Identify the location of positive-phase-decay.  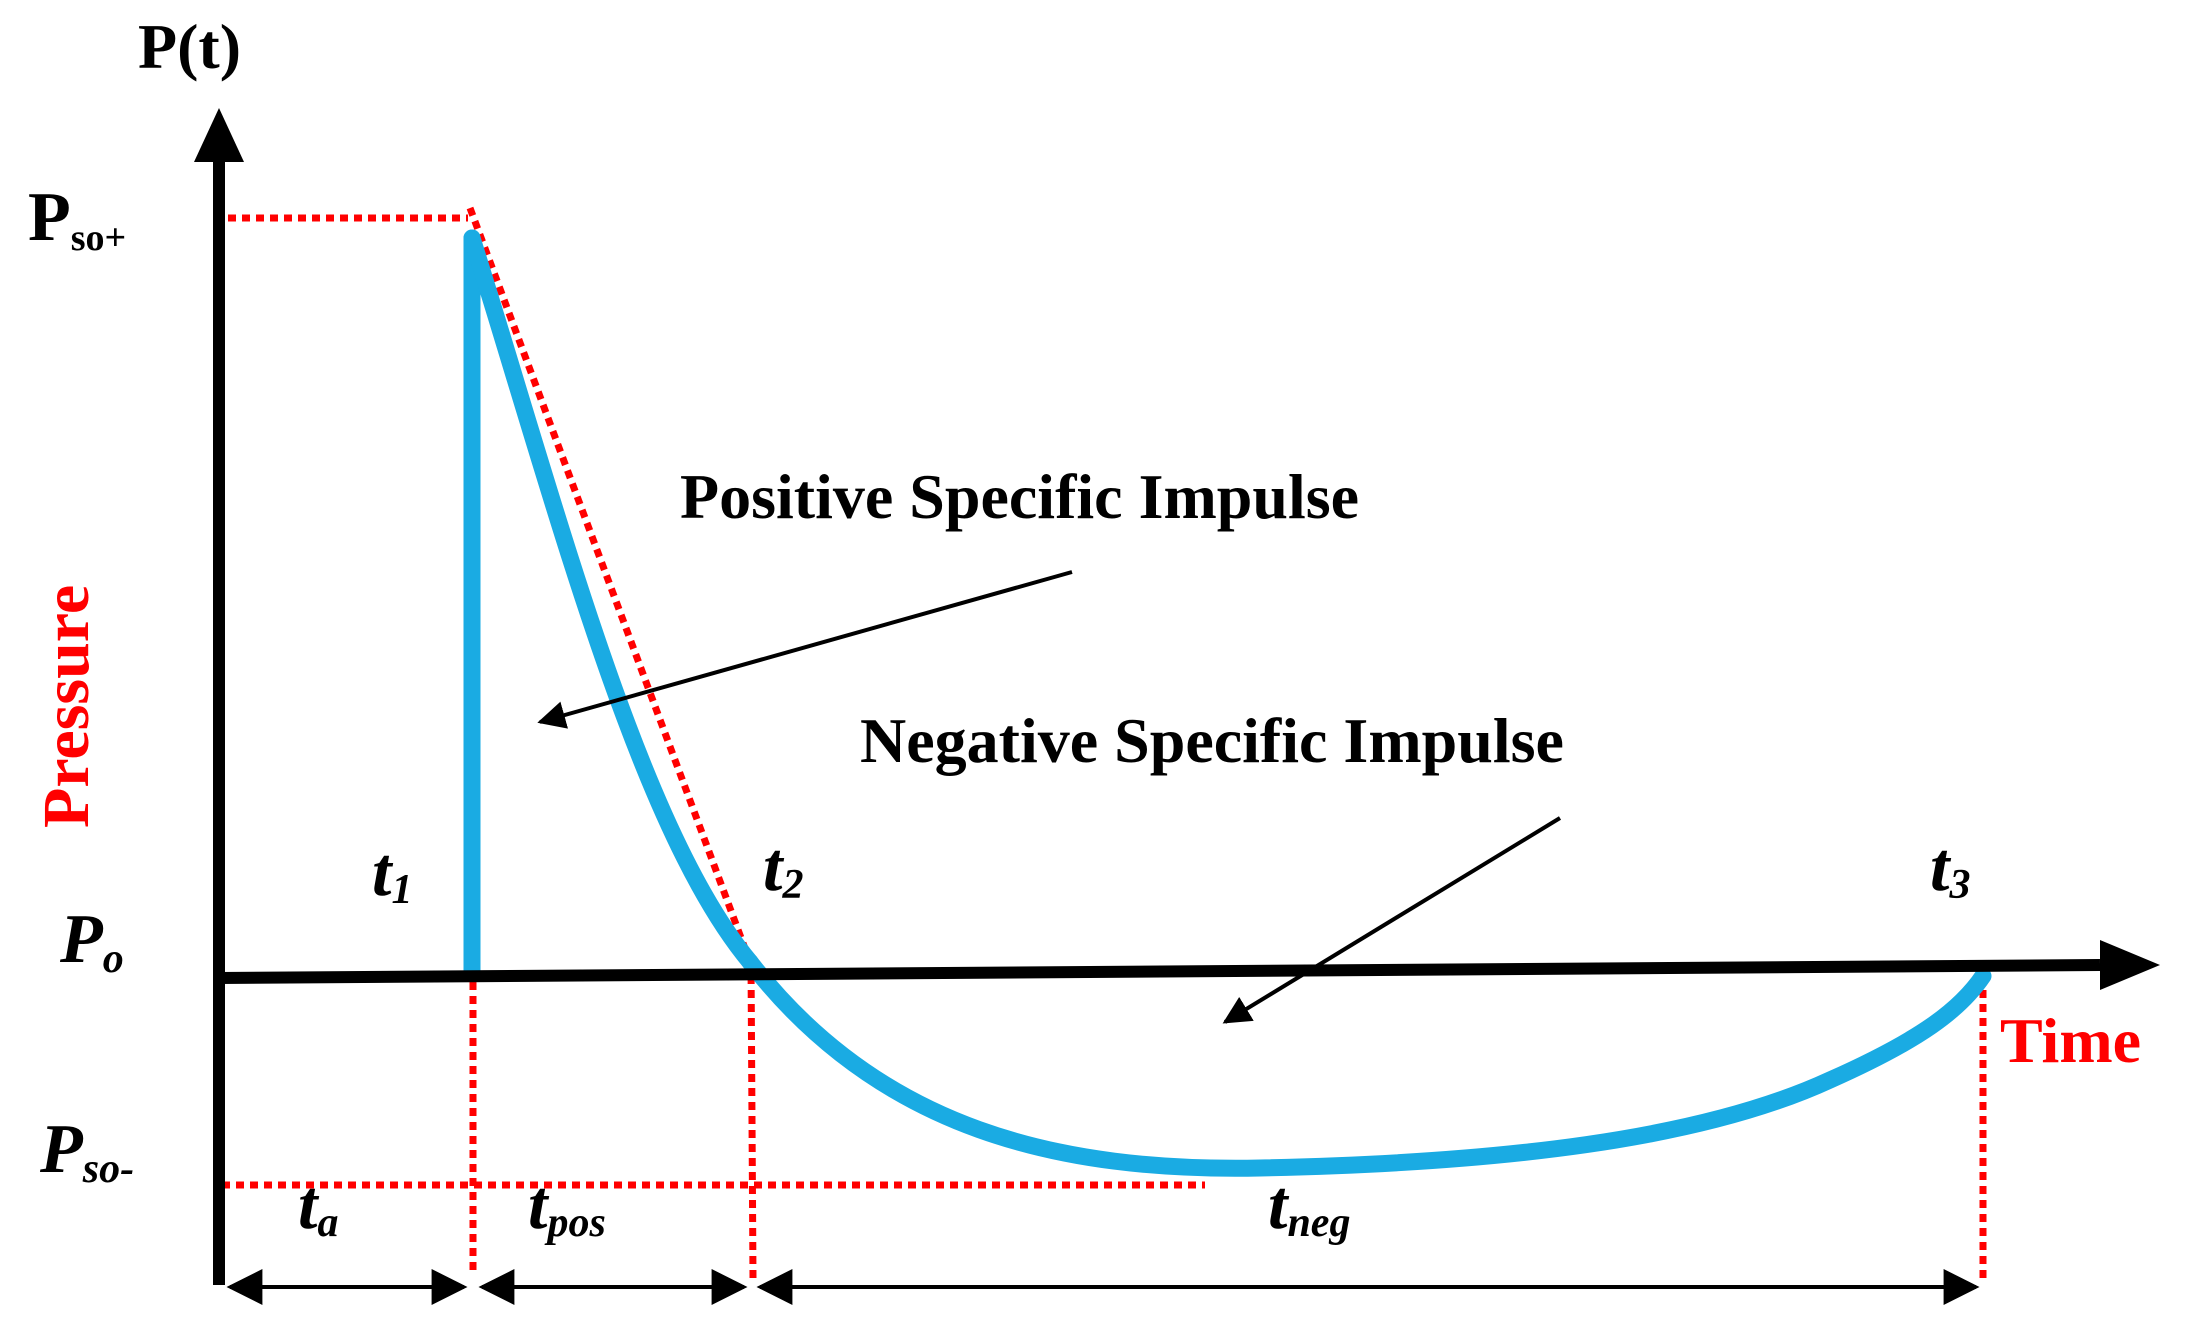
(611, 600).